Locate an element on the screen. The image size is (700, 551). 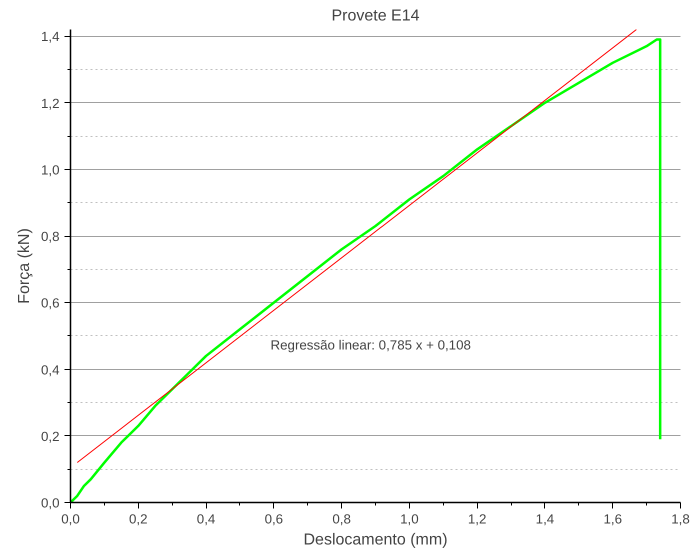
y-tick-label: 0,4 is located at coordinates (50, 370).